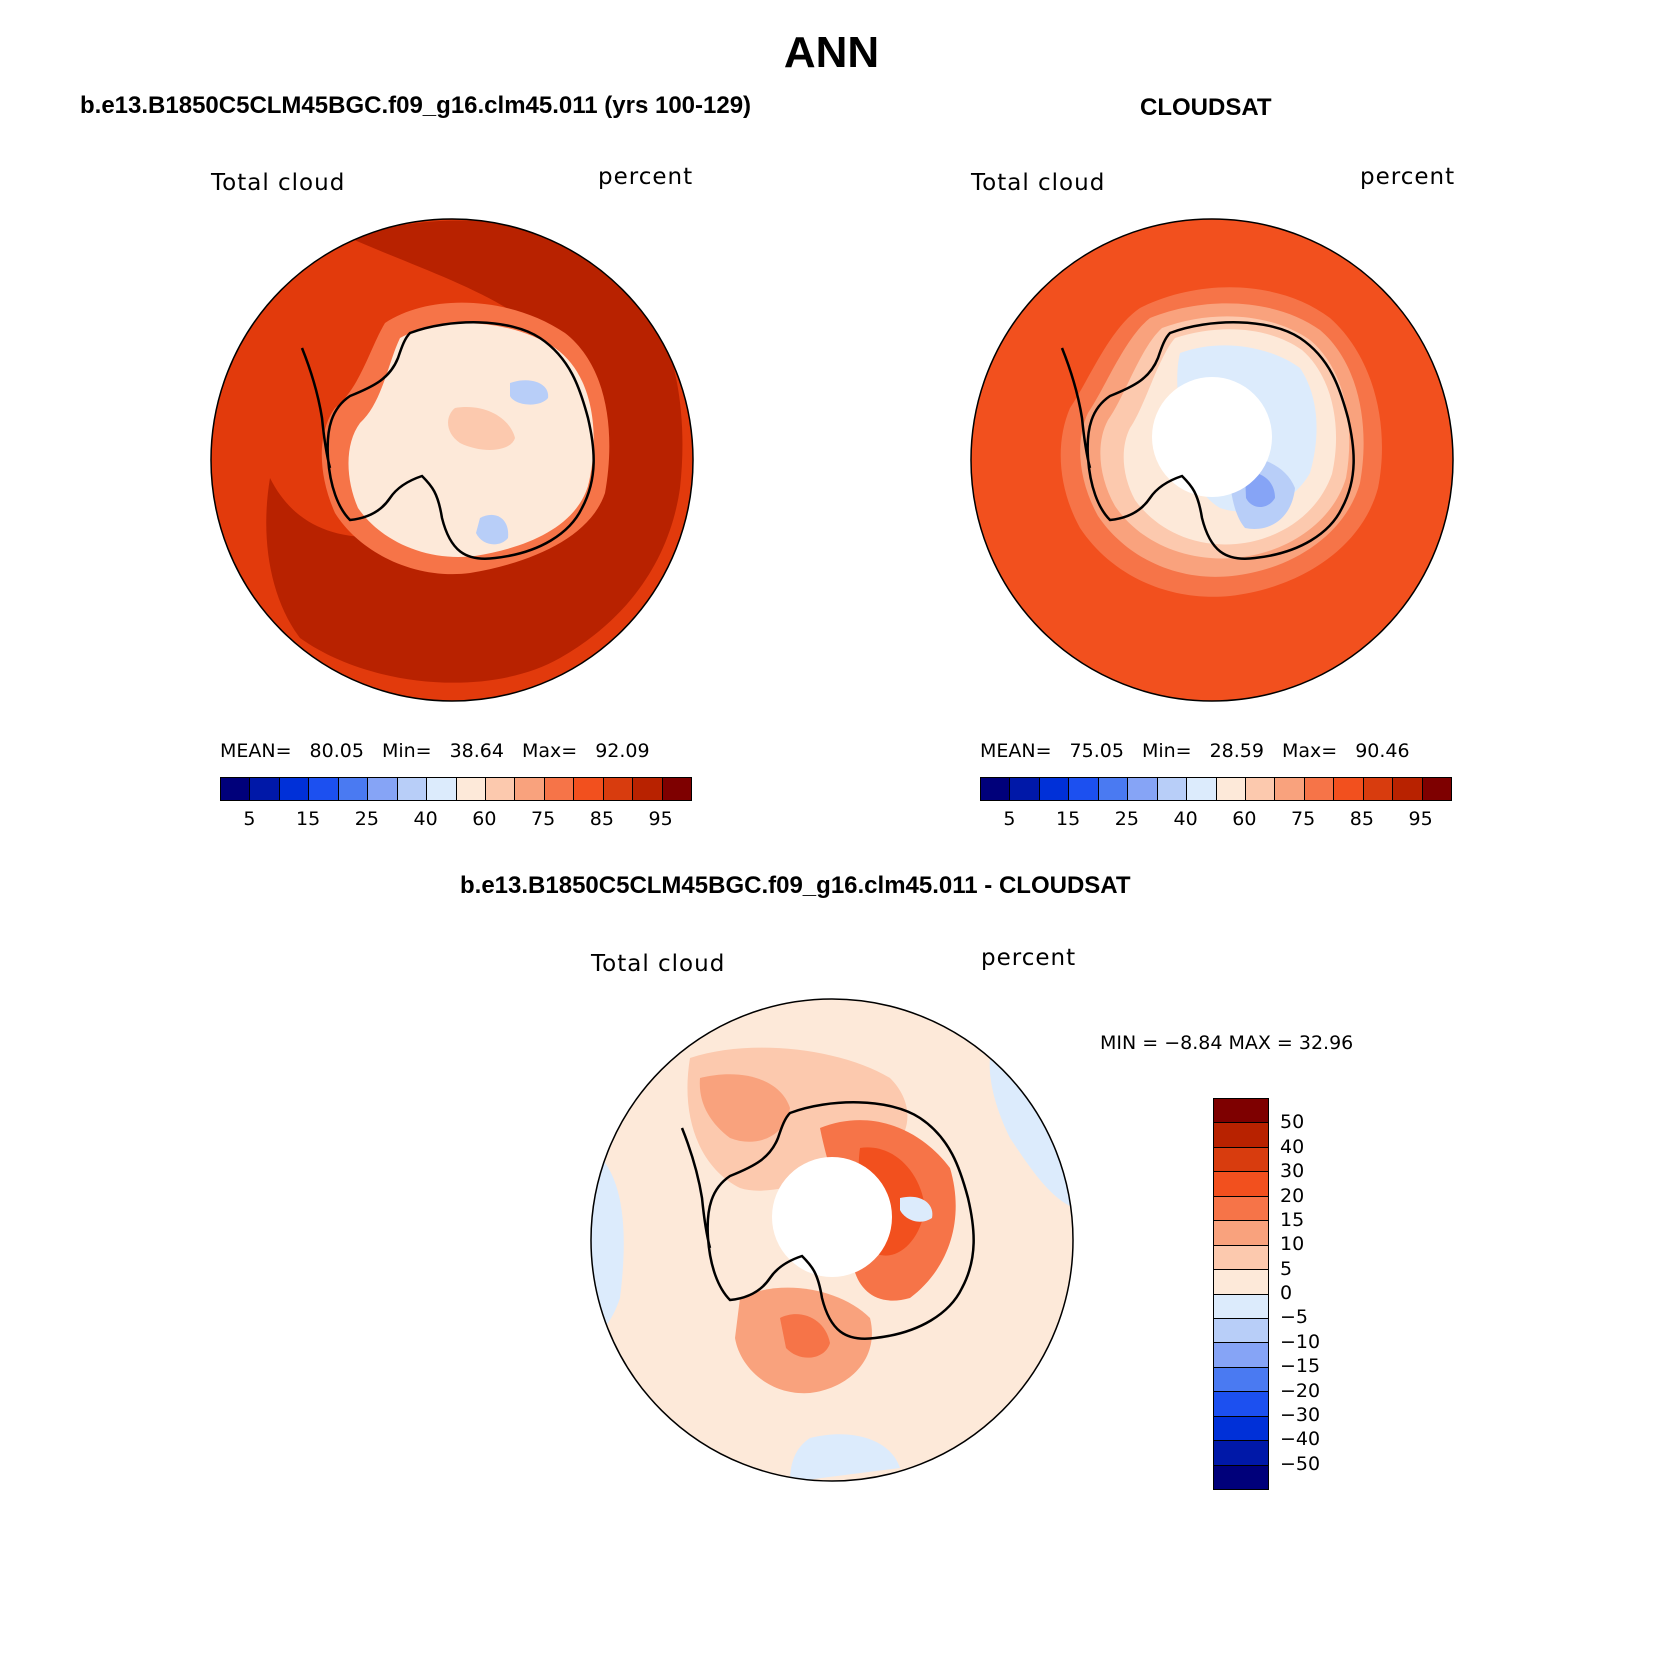 This screenshot has width=1663, height=1666. Describe the element at coordinates (1300, 1414) in the screenshot. I see `colorbar-tick-label: −30` at that location.